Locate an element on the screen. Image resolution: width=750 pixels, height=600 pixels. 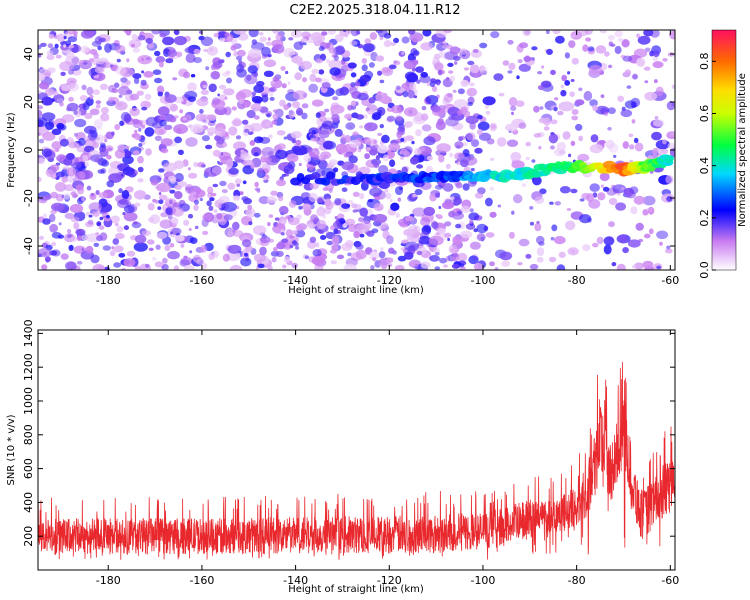
spectrogram-x-label: Height of straight line (km) is located at coordinates (356, 290).